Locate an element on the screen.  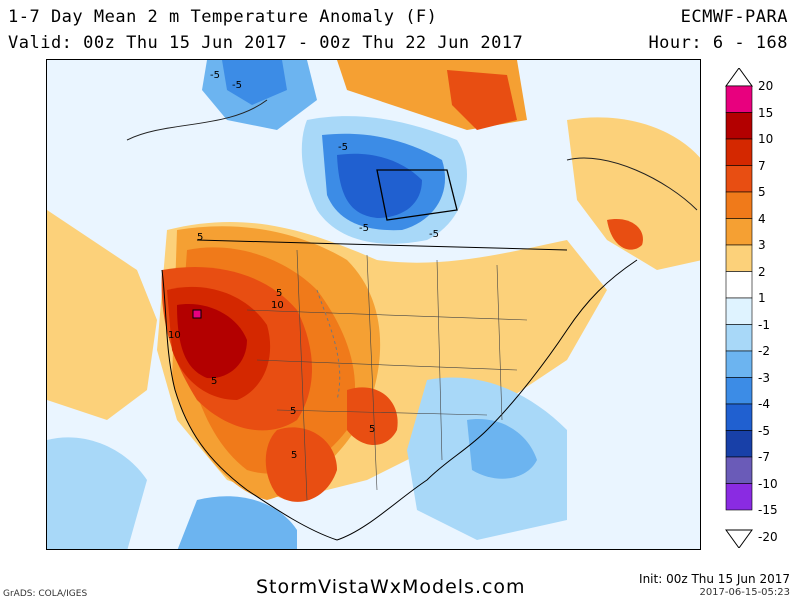
legend-label: 2 is located at coordinates (762, 271).